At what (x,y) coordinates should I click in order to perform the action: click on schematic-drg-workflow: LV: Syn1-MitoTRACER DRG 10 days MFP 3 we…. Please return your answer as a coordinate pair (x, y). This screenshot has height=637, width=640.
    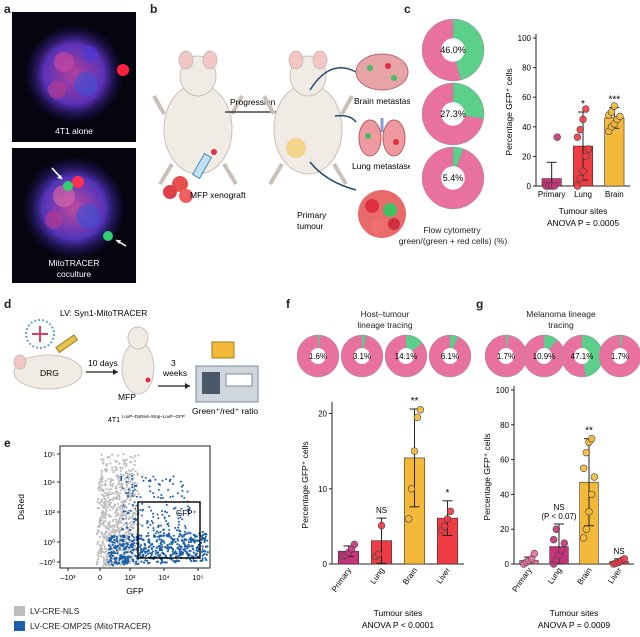
    Looking at the image, I should click on (136, 366).